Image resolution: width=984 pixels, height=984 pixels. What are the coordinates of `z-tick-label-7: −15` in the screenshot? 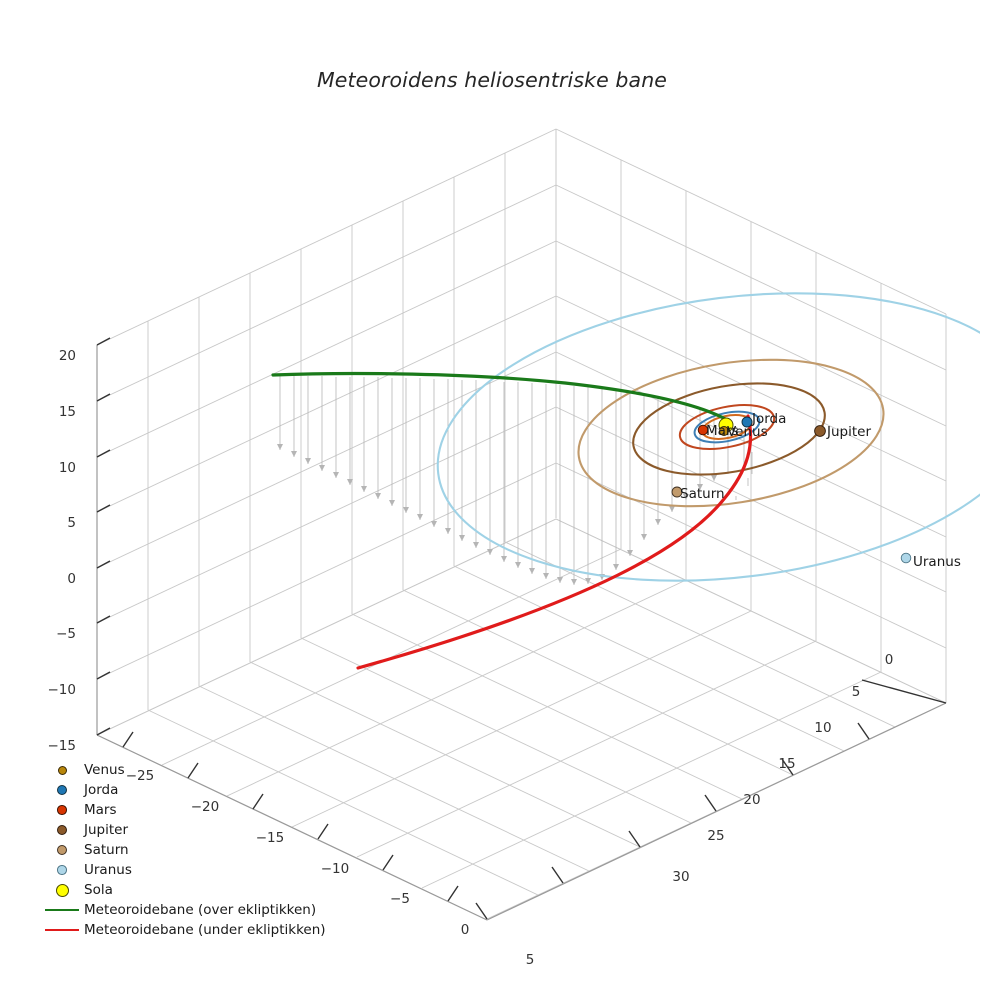 It's located at (62, 746).